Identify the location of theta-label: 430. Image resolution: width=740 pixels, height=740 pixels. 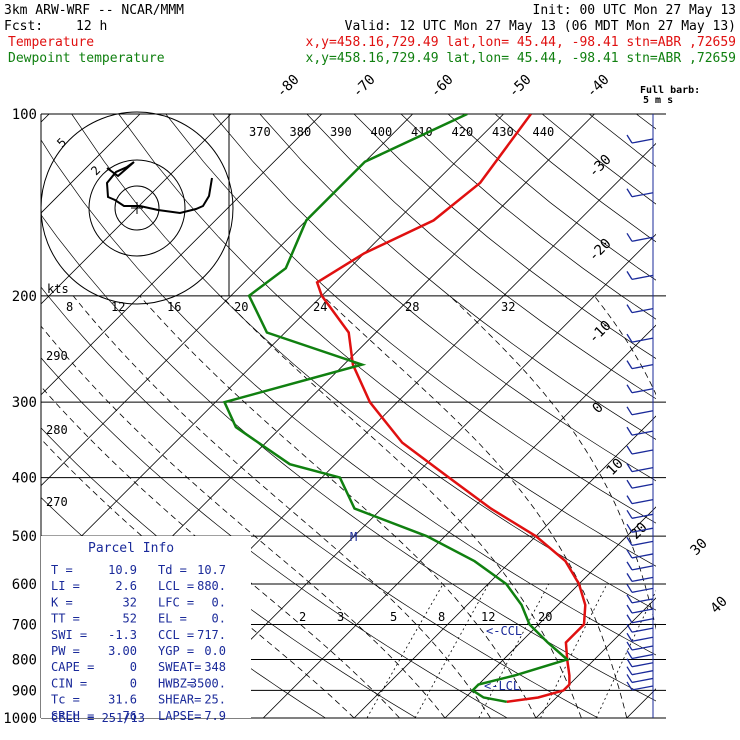
(503, 132).